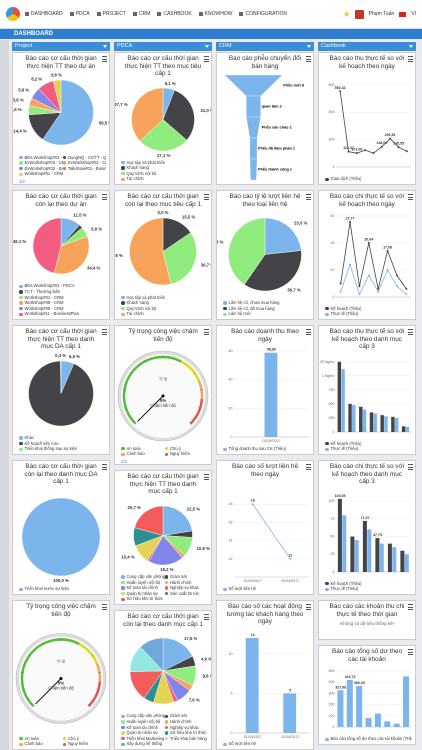 The width and height of the screenshot is (422, 750). Describe the element at coordinates (143, 744) in the screenshot. I see `legend-item: Xây dựng hệ thống` at that location.